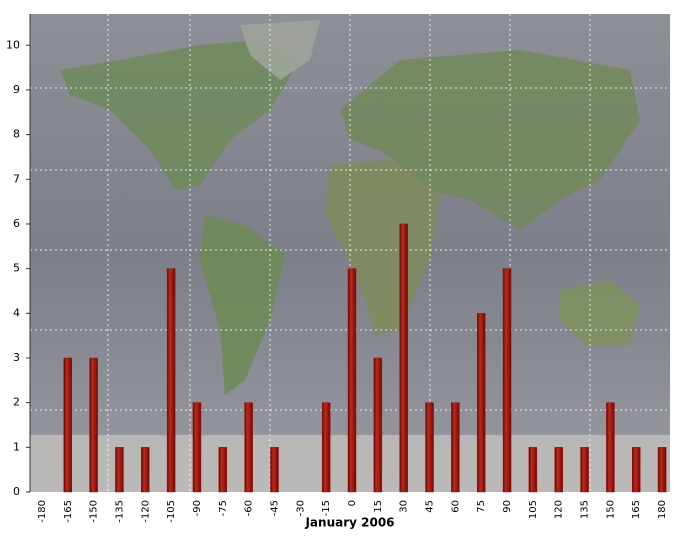 The image size is (688, 540). Describe the element at coordinates (481, 506) in the screenshot. I see `x-tick-label: 75` at that location.